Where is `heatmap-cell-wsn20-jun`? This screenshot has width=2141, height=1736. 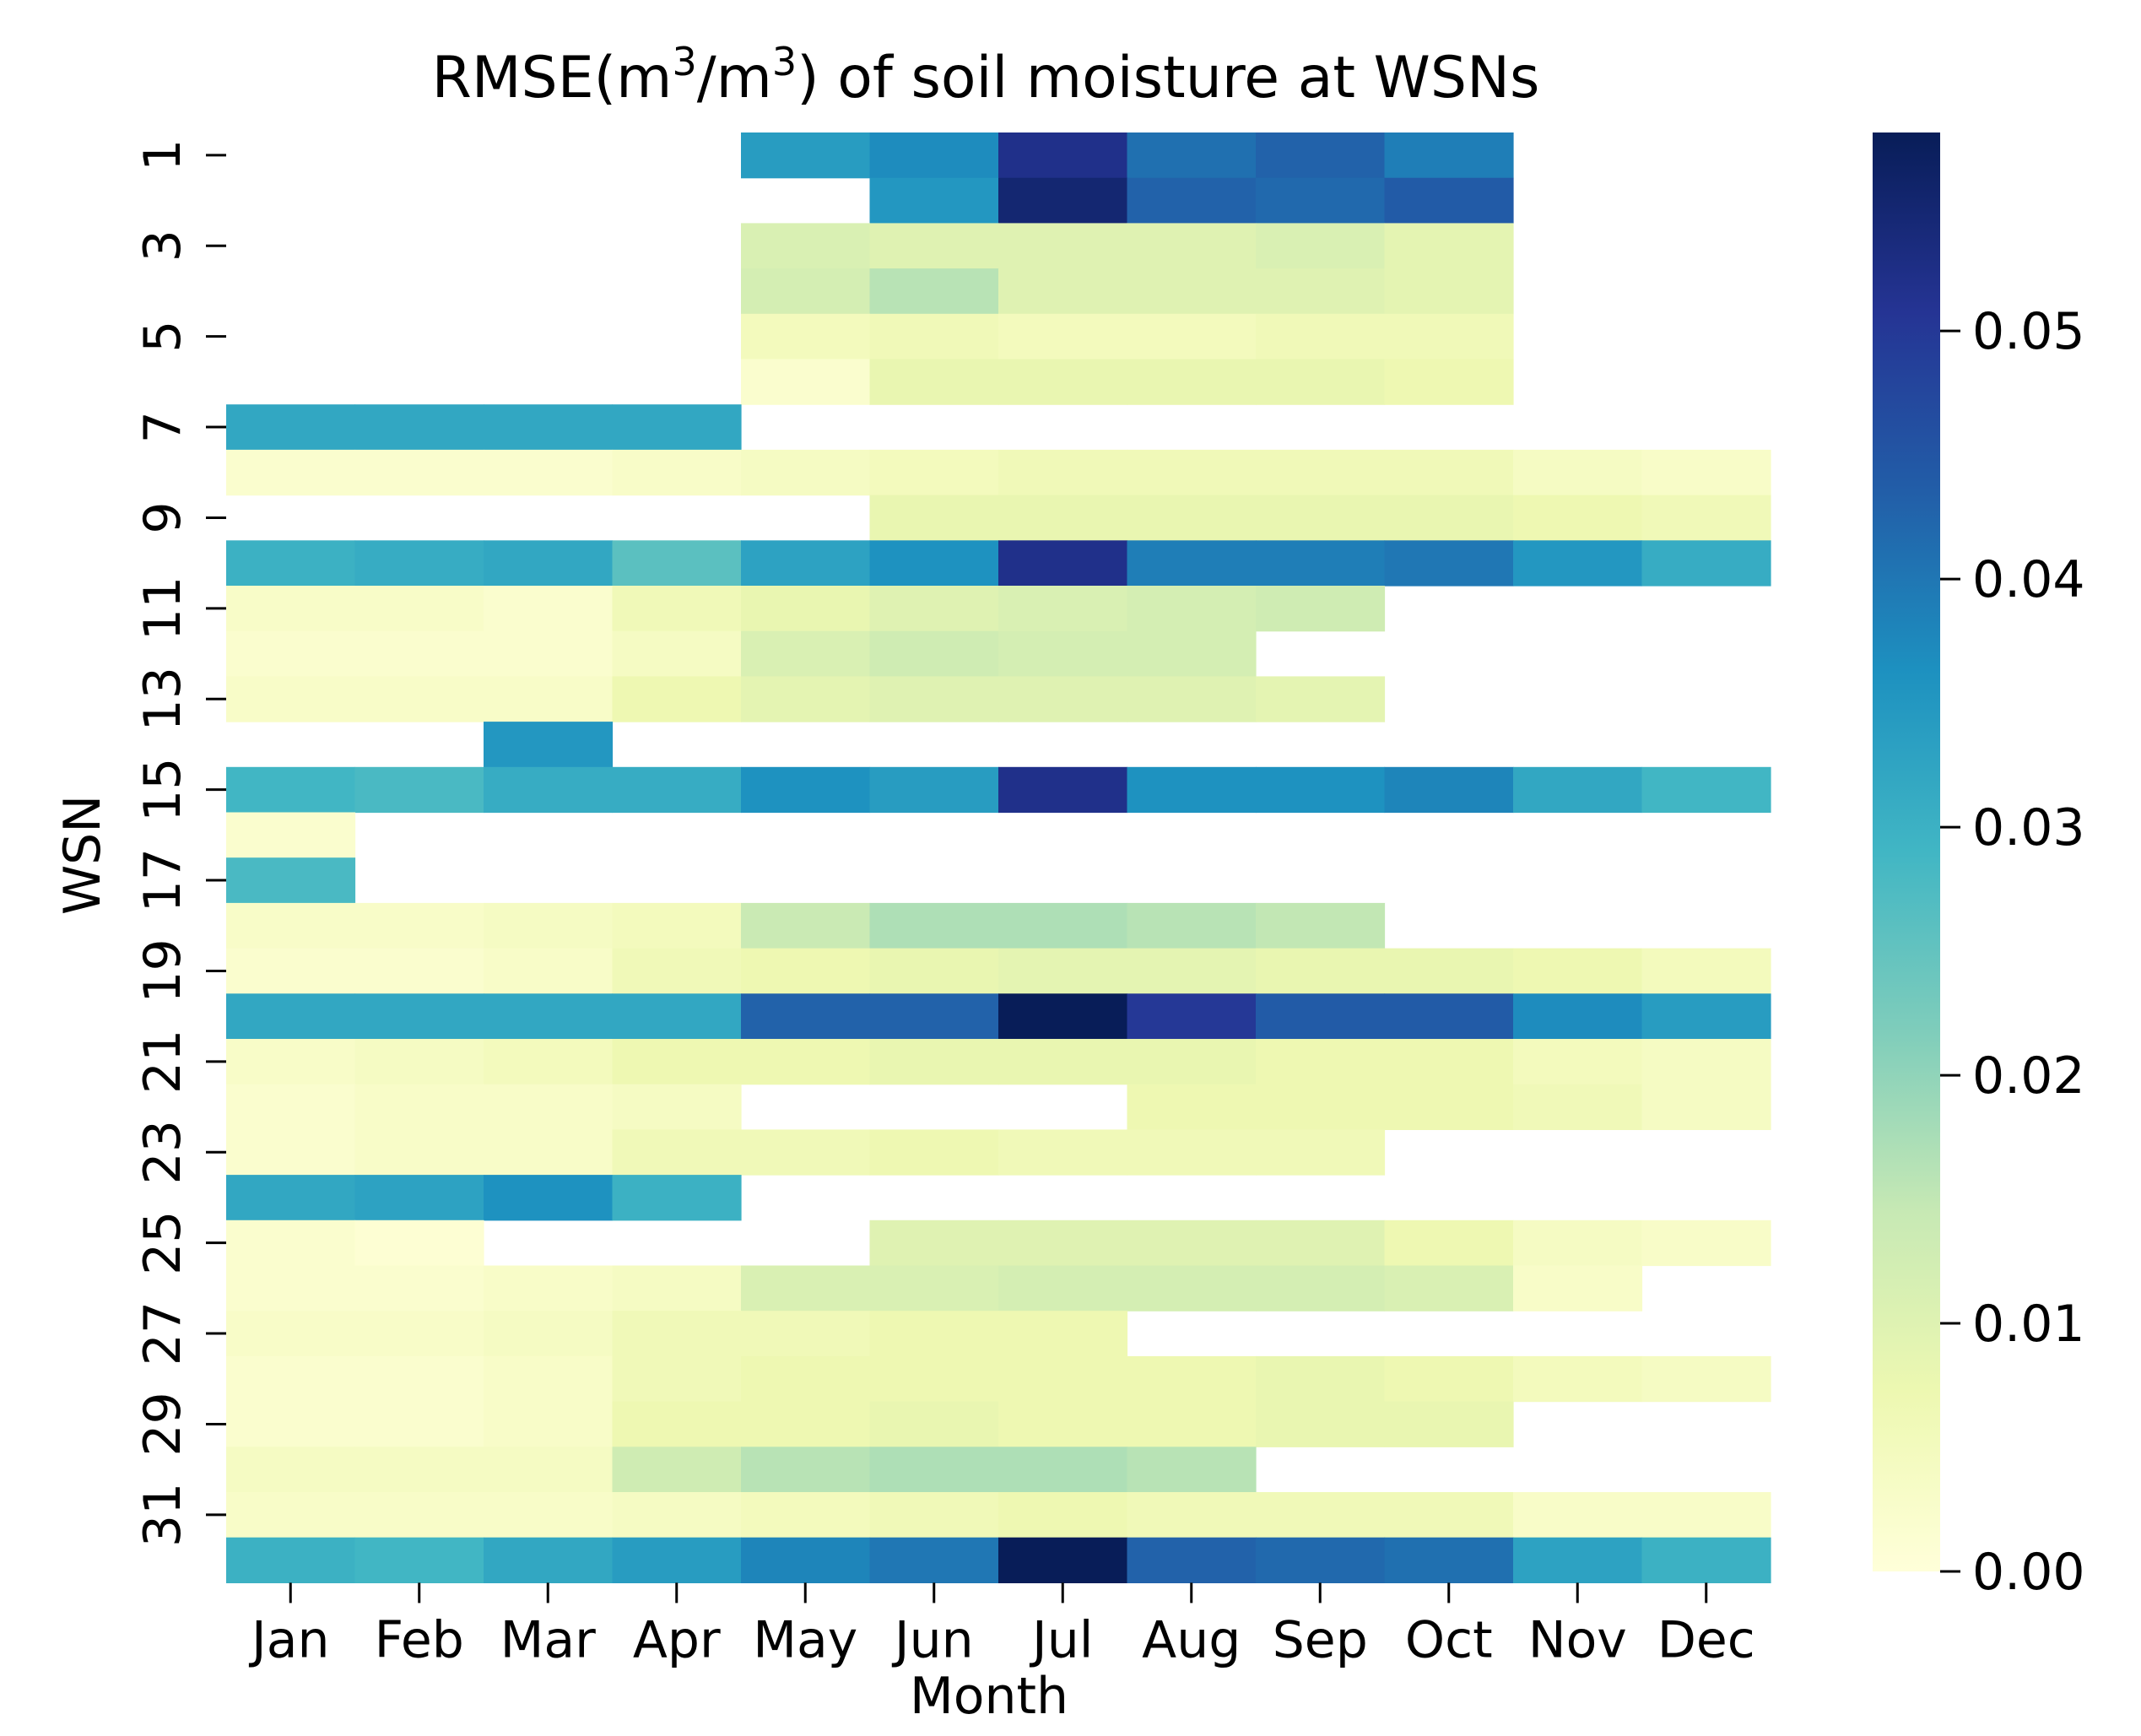
heatmap-cell-wsn20-jun is located at coordinates (934, 1017).